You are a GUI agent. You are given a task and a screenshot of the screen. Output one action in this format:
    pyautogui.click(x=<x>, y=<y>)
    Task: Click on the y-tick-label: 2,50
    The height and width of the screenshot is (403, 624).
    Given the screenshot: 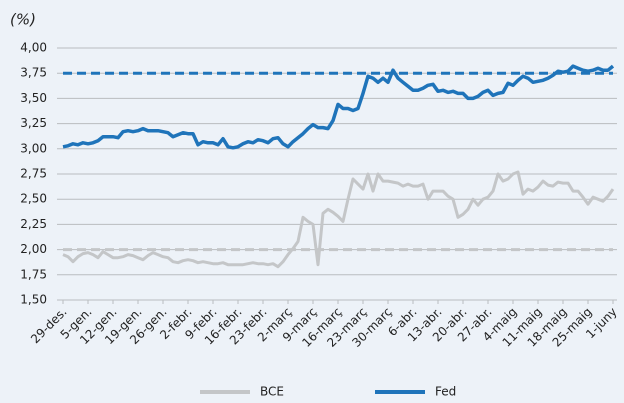 What is the action you would take?
    pyautogui.click(x=33, y=199)
    